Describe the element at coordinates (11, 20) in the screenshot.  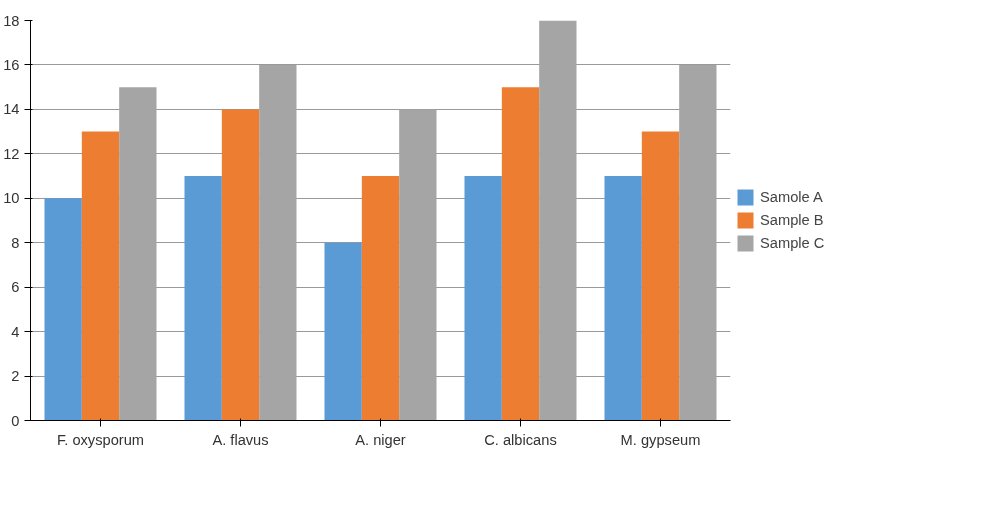
I see `y-tick-label: 18` at that location.